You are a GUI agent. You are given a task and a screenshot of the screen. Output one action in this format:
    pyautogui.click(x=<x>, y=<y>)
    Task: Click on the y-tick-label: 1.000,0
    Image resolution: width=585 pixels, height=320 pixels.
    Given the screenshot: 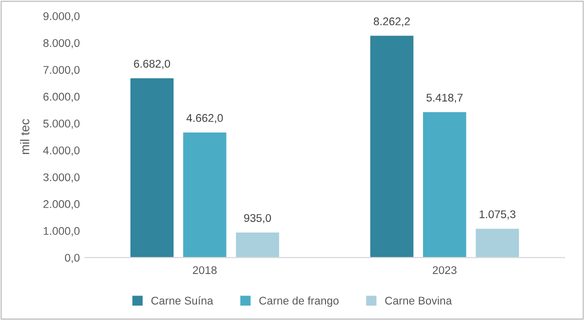 What is the action you would take?
    pyautogui.click(x=62, y=231)
    